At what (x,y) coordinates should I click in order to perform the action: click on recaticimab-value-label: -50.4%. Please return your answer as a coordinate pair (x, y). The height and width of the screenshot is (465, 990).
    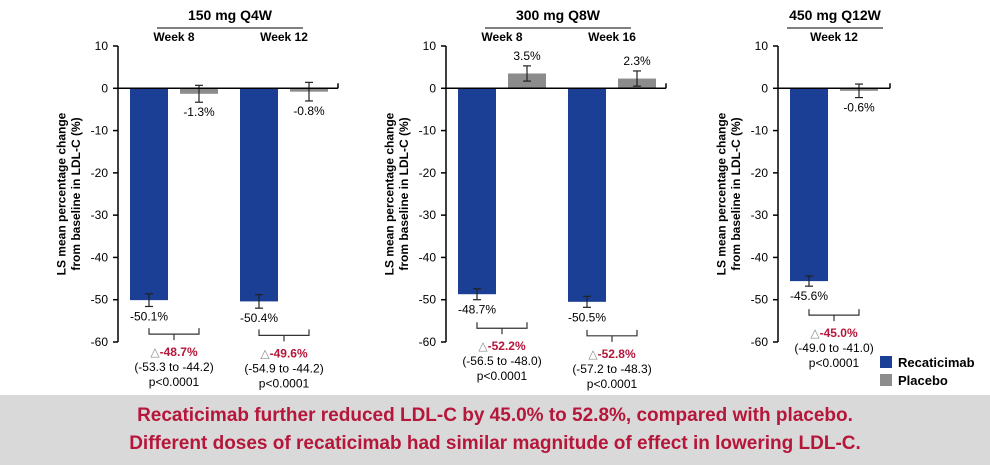
    Looking at the image, I should click on (259, 318).